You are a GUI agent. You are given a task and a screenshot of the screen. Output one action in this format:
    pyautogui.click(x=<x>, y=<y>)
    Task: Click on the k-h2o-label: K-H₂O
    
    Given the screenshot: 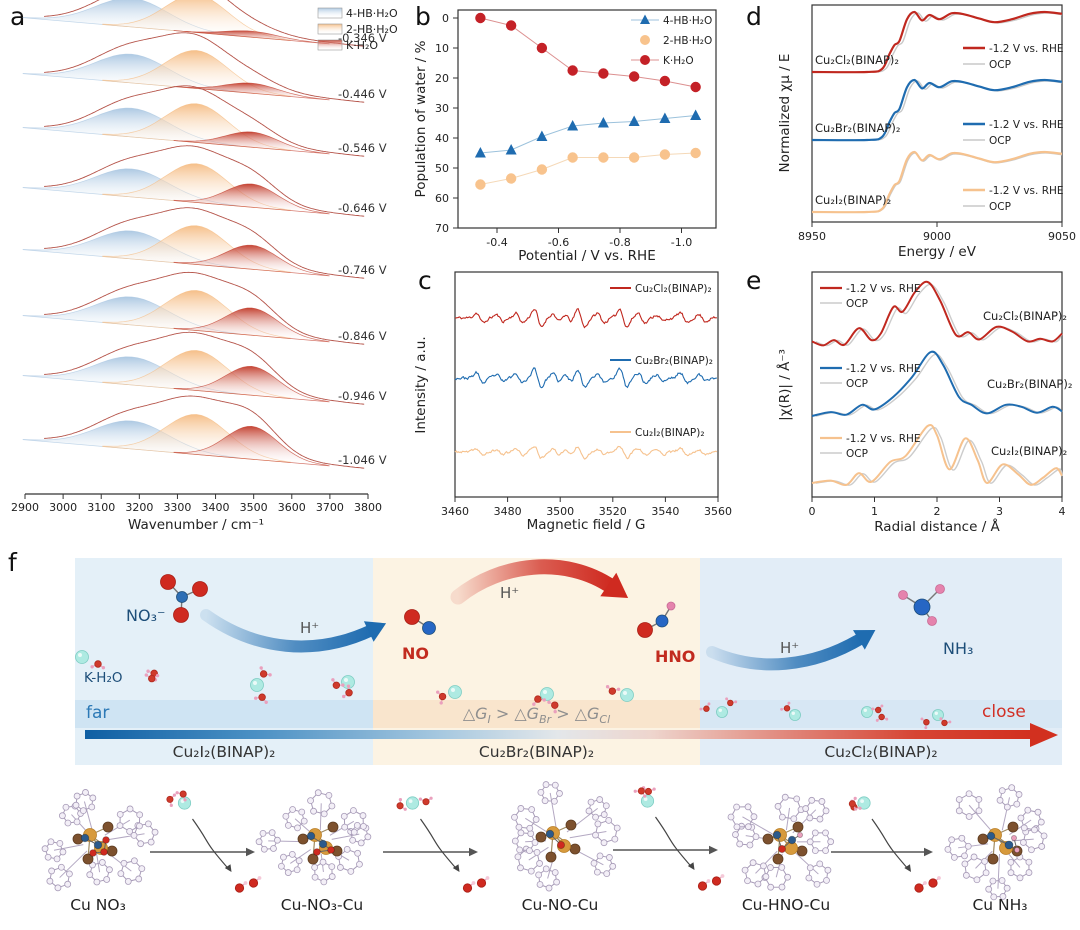 What is the action you would take?
    pyautogui.click(x=103, y=678)
    